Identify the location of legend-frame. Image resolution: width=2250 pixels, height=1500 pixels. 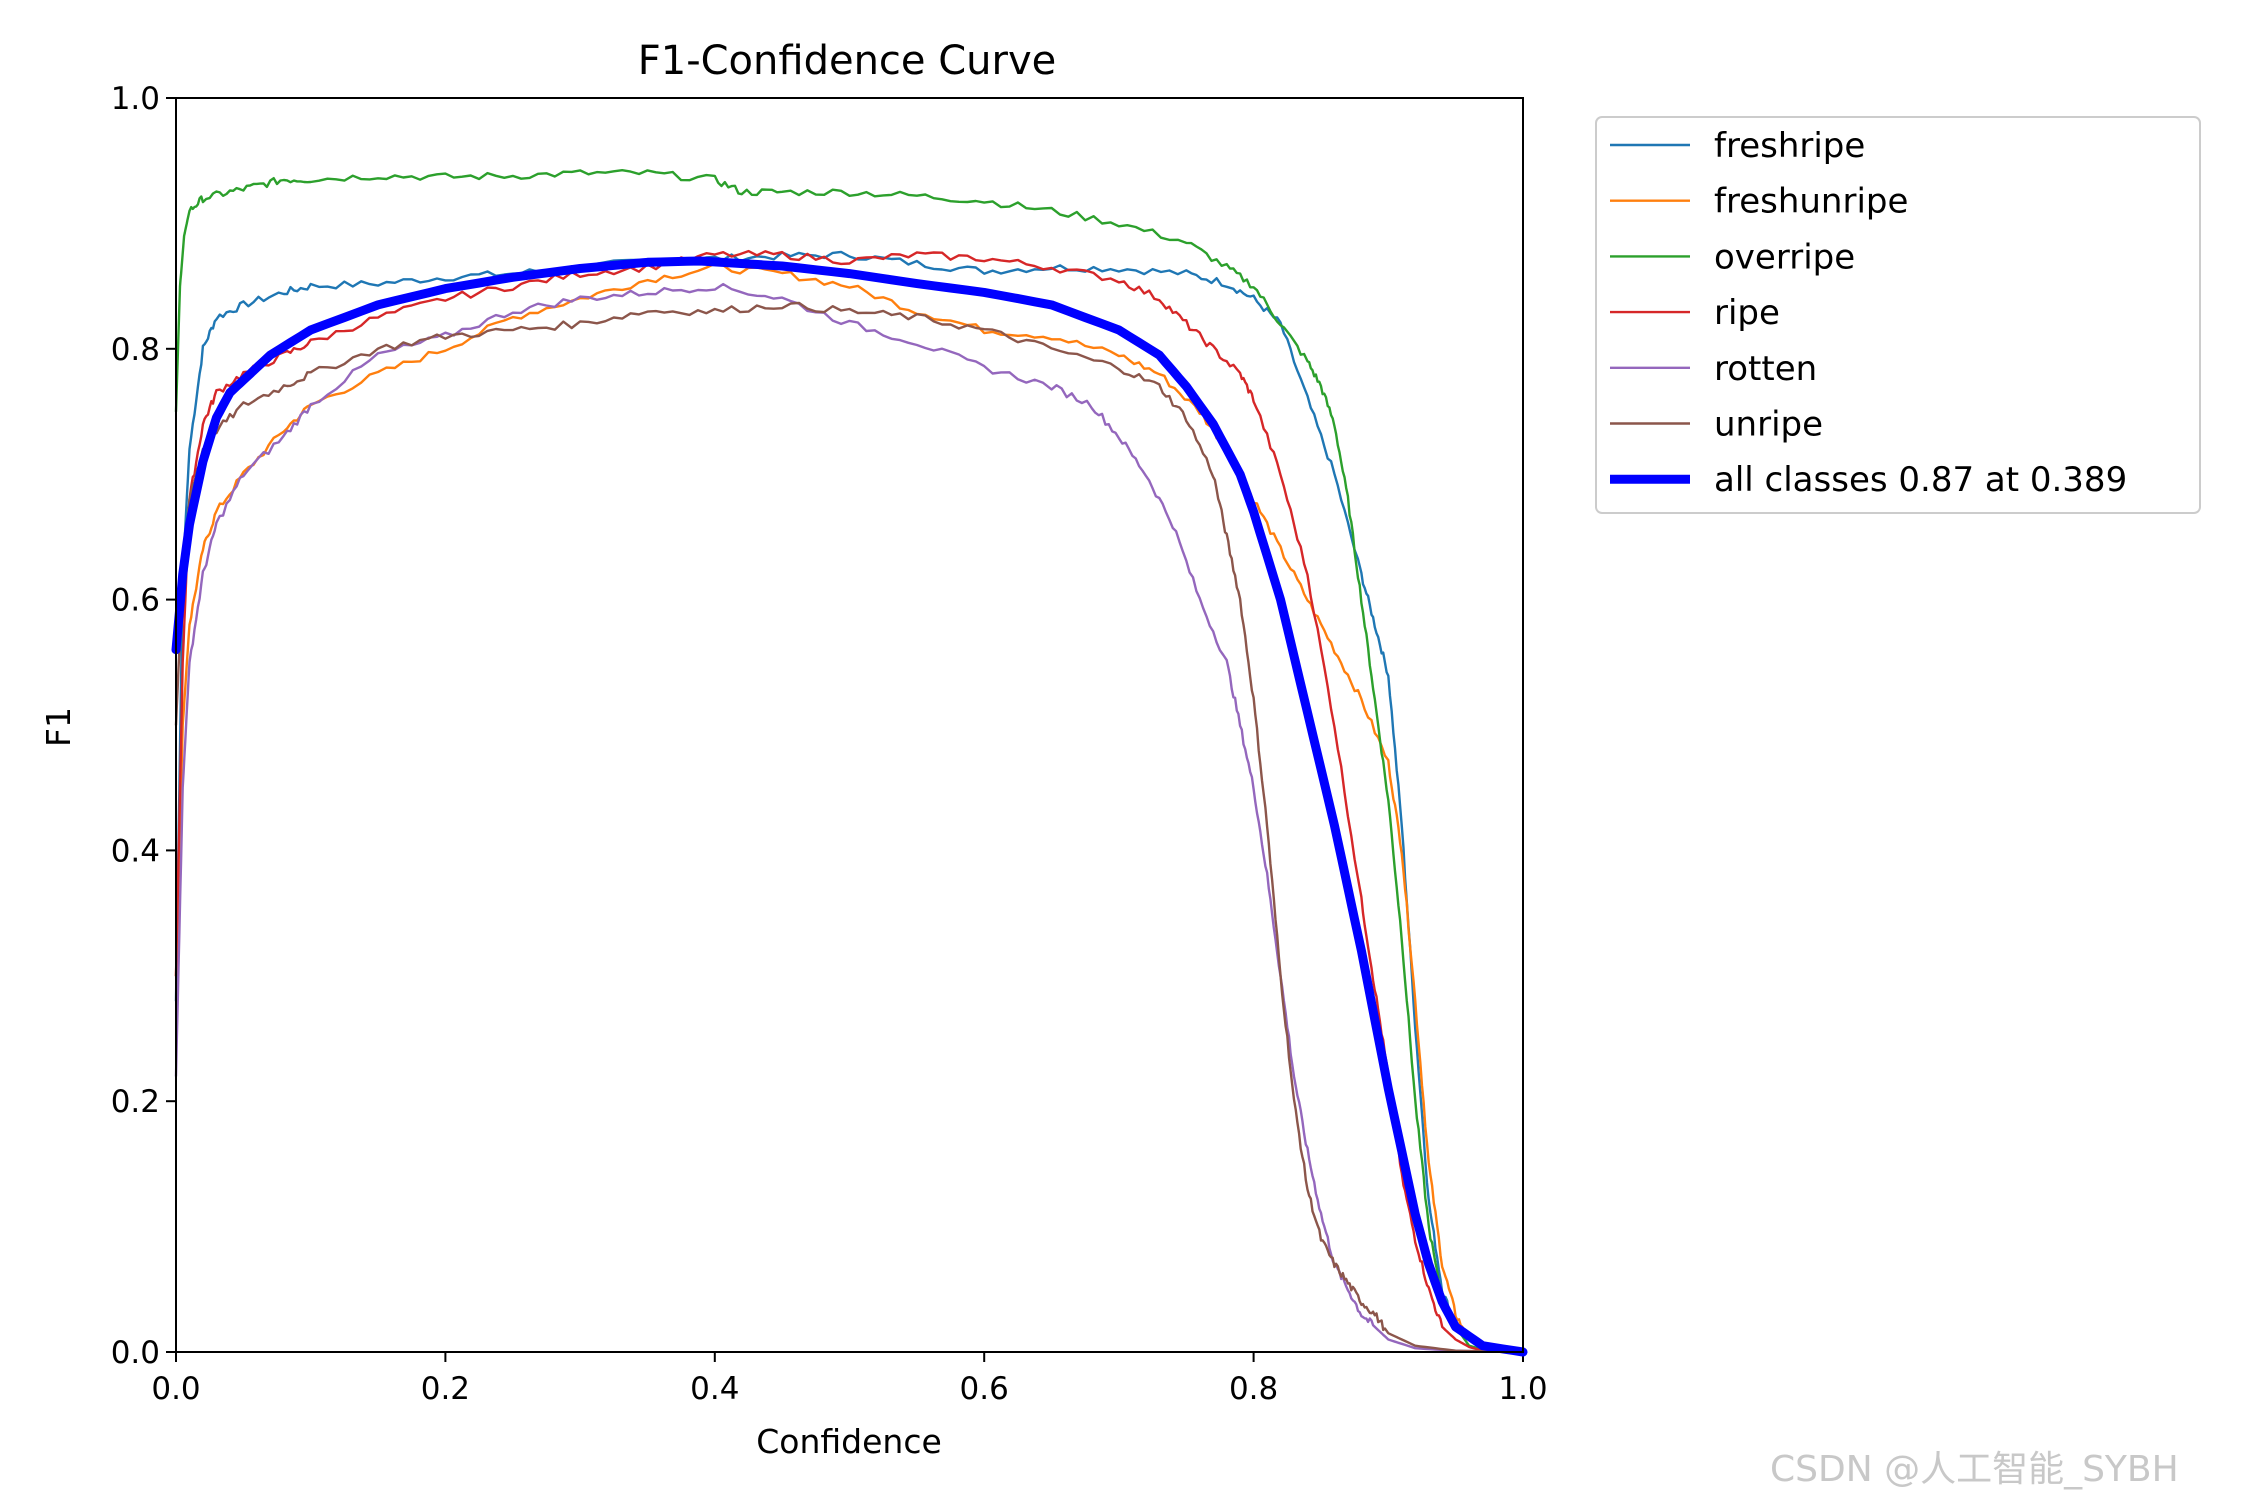
(1898, 315).